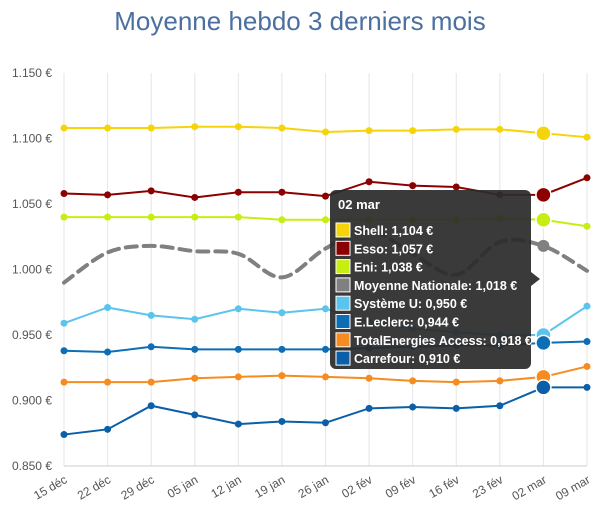  Describe the element at coordinates (94, 487) in the screenshot. I see `x-tick-label: 22 déc` at that location.